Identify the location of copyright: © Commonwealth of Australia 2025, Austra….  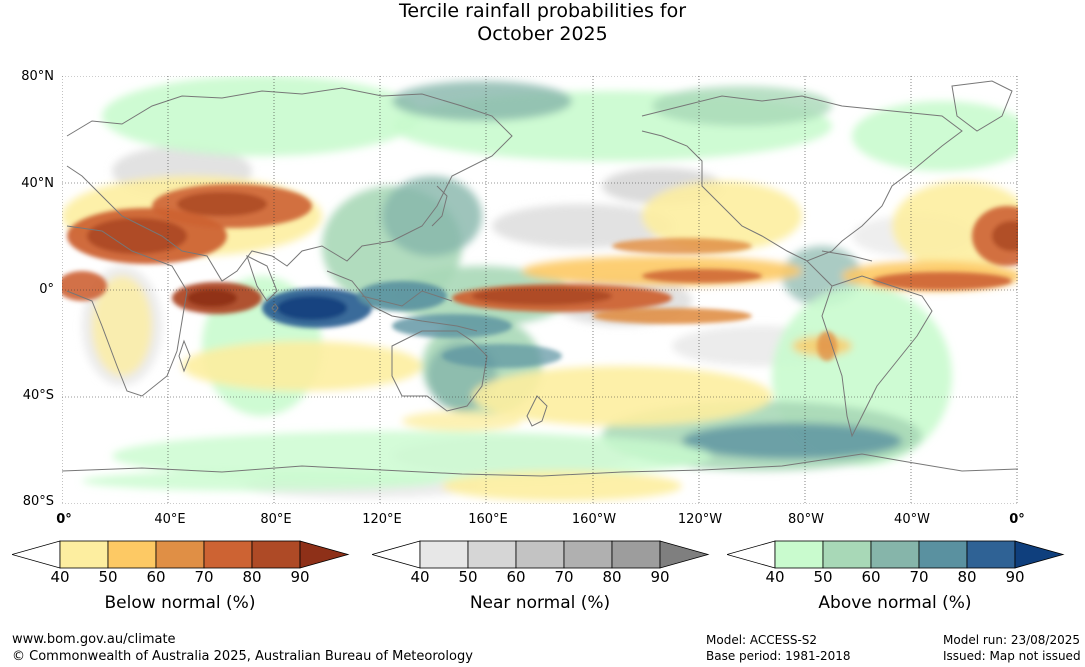
(242, 656).